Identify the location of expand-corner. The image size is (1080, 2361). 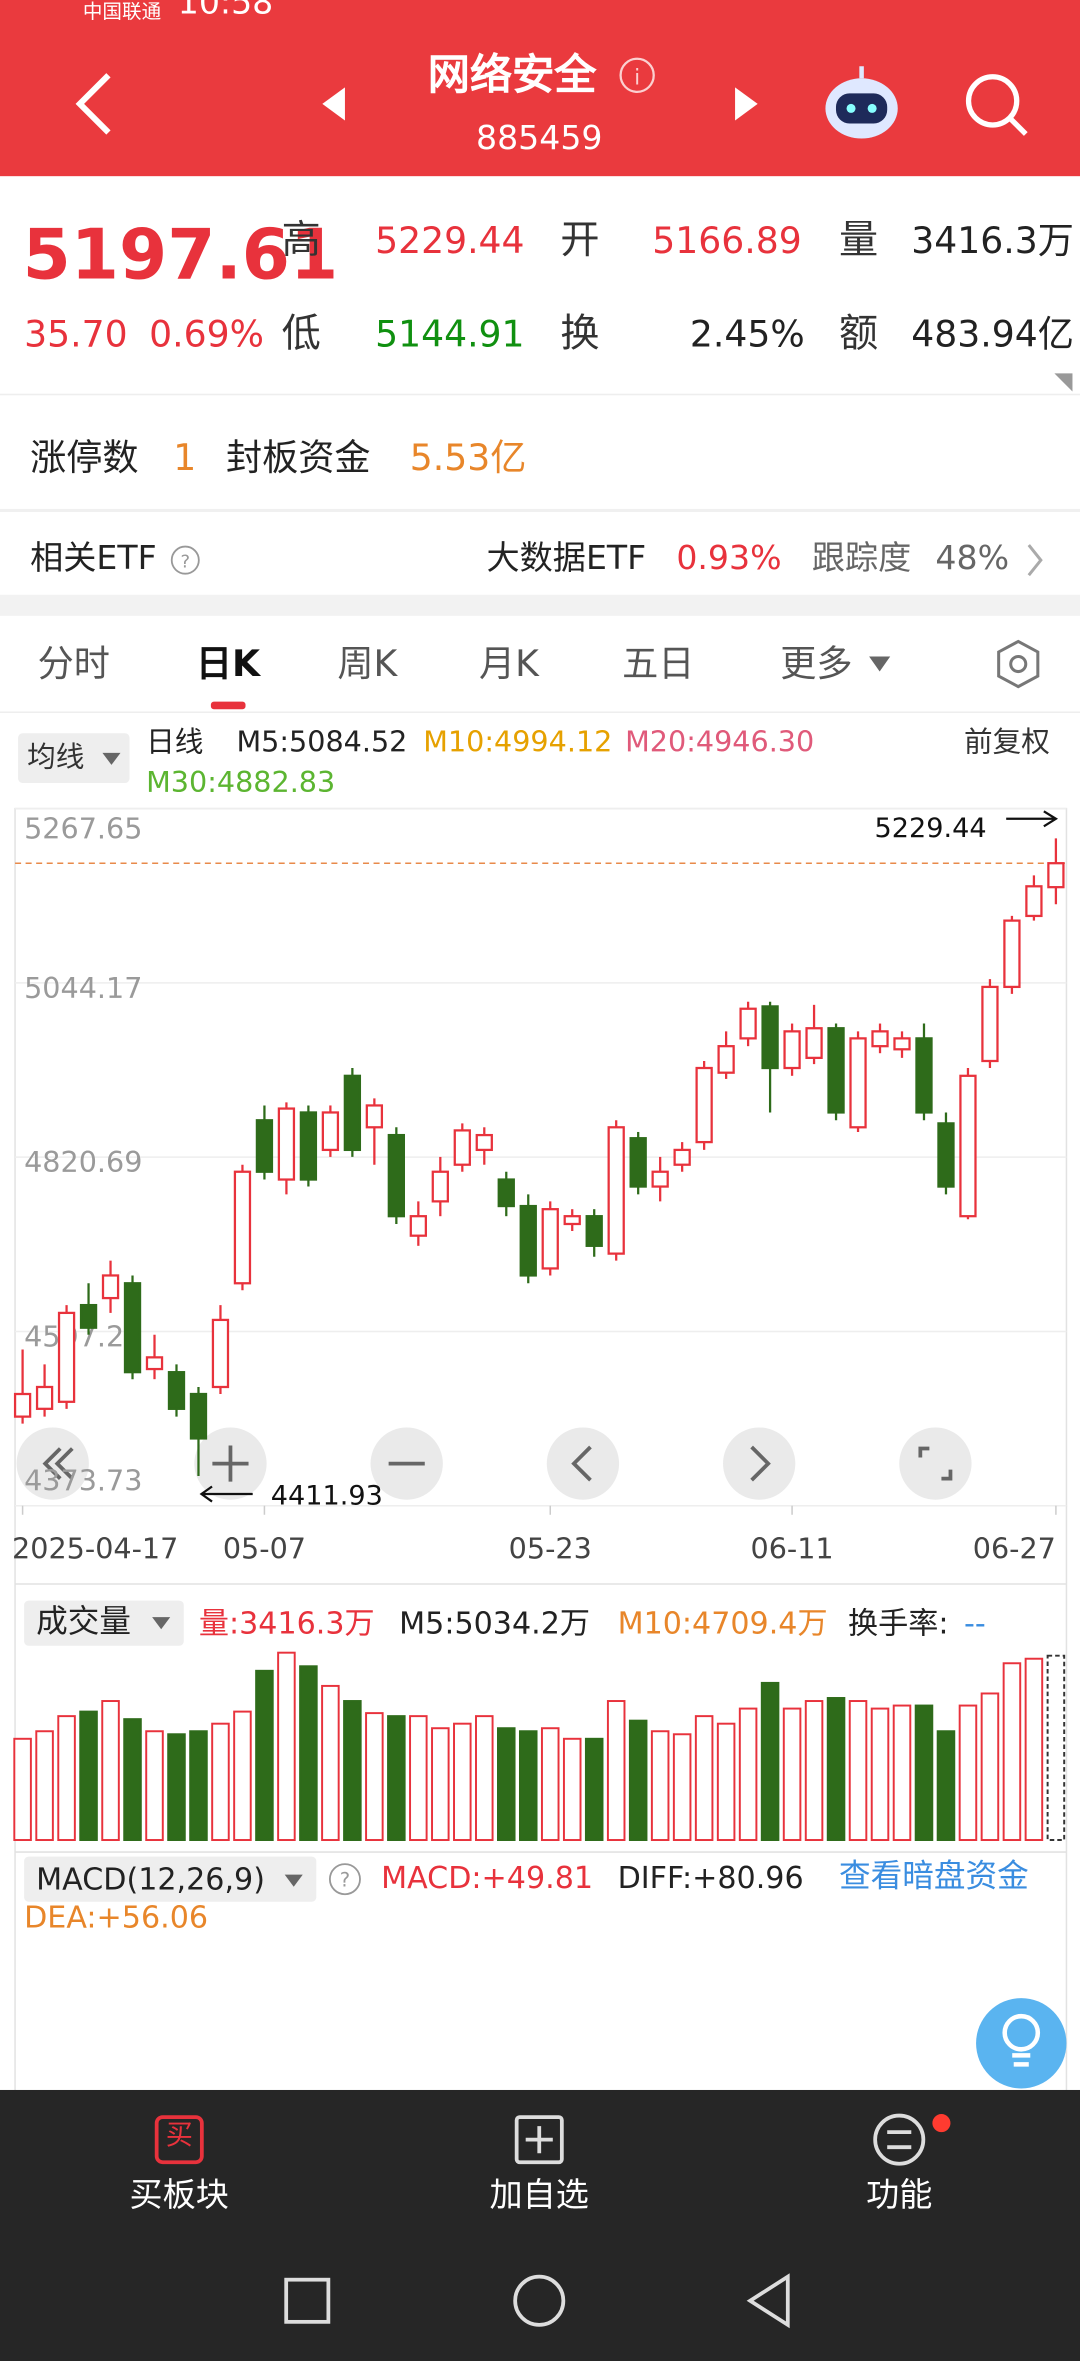
(1063, 382).